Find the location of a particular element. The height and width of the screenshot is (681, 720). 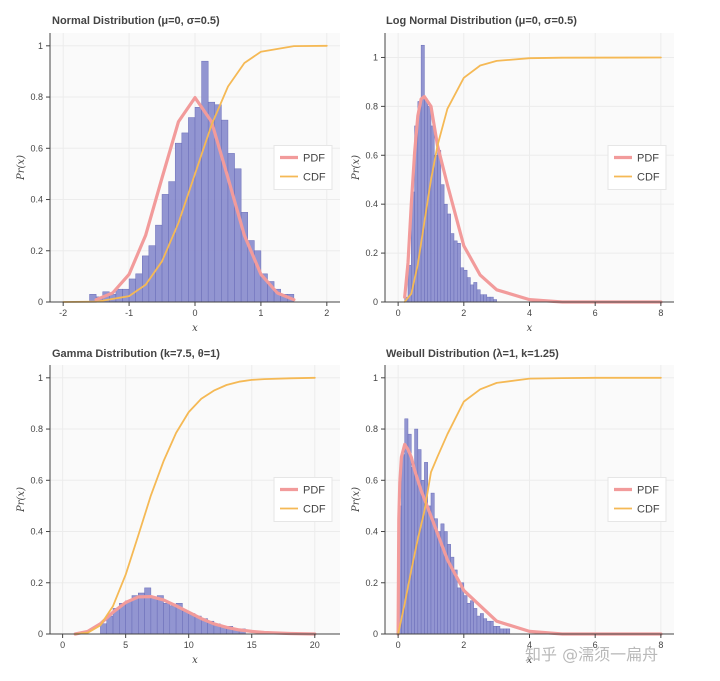

x-tick-label: -2 is located at coordinates (63, 313).